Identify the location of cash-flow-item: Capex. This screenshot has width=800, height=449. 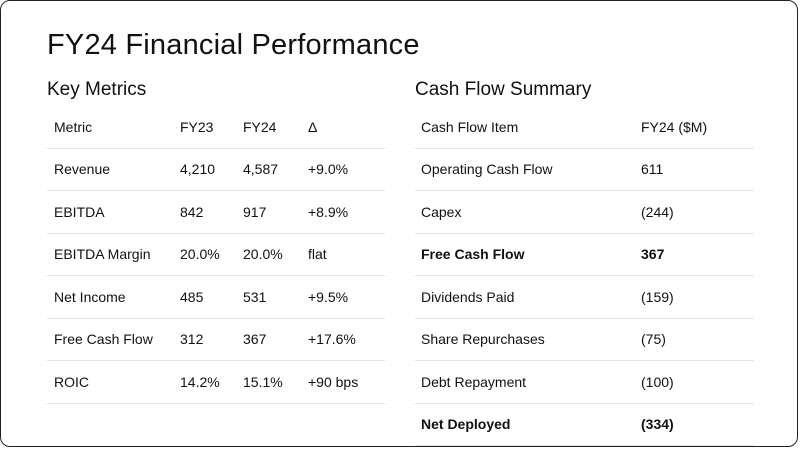
(528, 212).